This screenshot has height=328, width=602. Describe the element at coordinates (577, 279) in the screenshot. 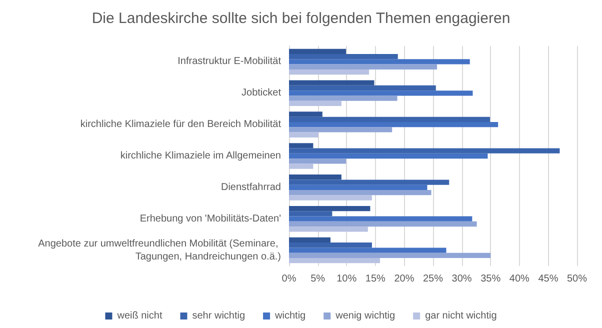

I see `x-tick-label: 50%` at that location.